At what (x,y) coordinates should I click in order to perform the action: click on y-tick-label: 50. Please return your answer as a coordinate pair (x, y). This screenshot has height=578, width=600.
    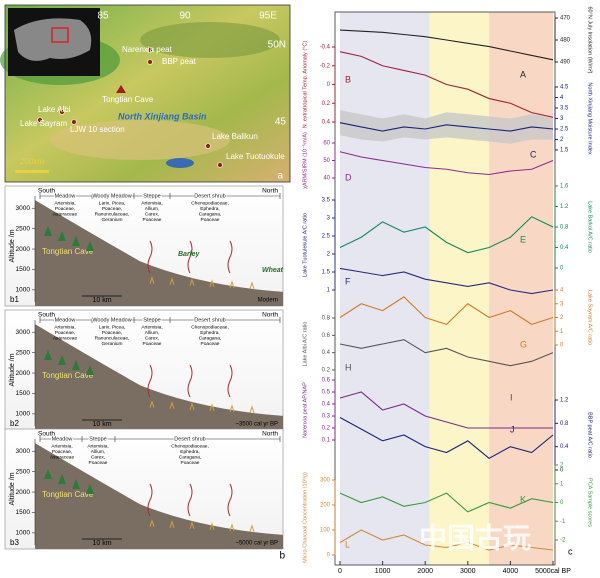
    Looking at the image, I should click on (326, 161).